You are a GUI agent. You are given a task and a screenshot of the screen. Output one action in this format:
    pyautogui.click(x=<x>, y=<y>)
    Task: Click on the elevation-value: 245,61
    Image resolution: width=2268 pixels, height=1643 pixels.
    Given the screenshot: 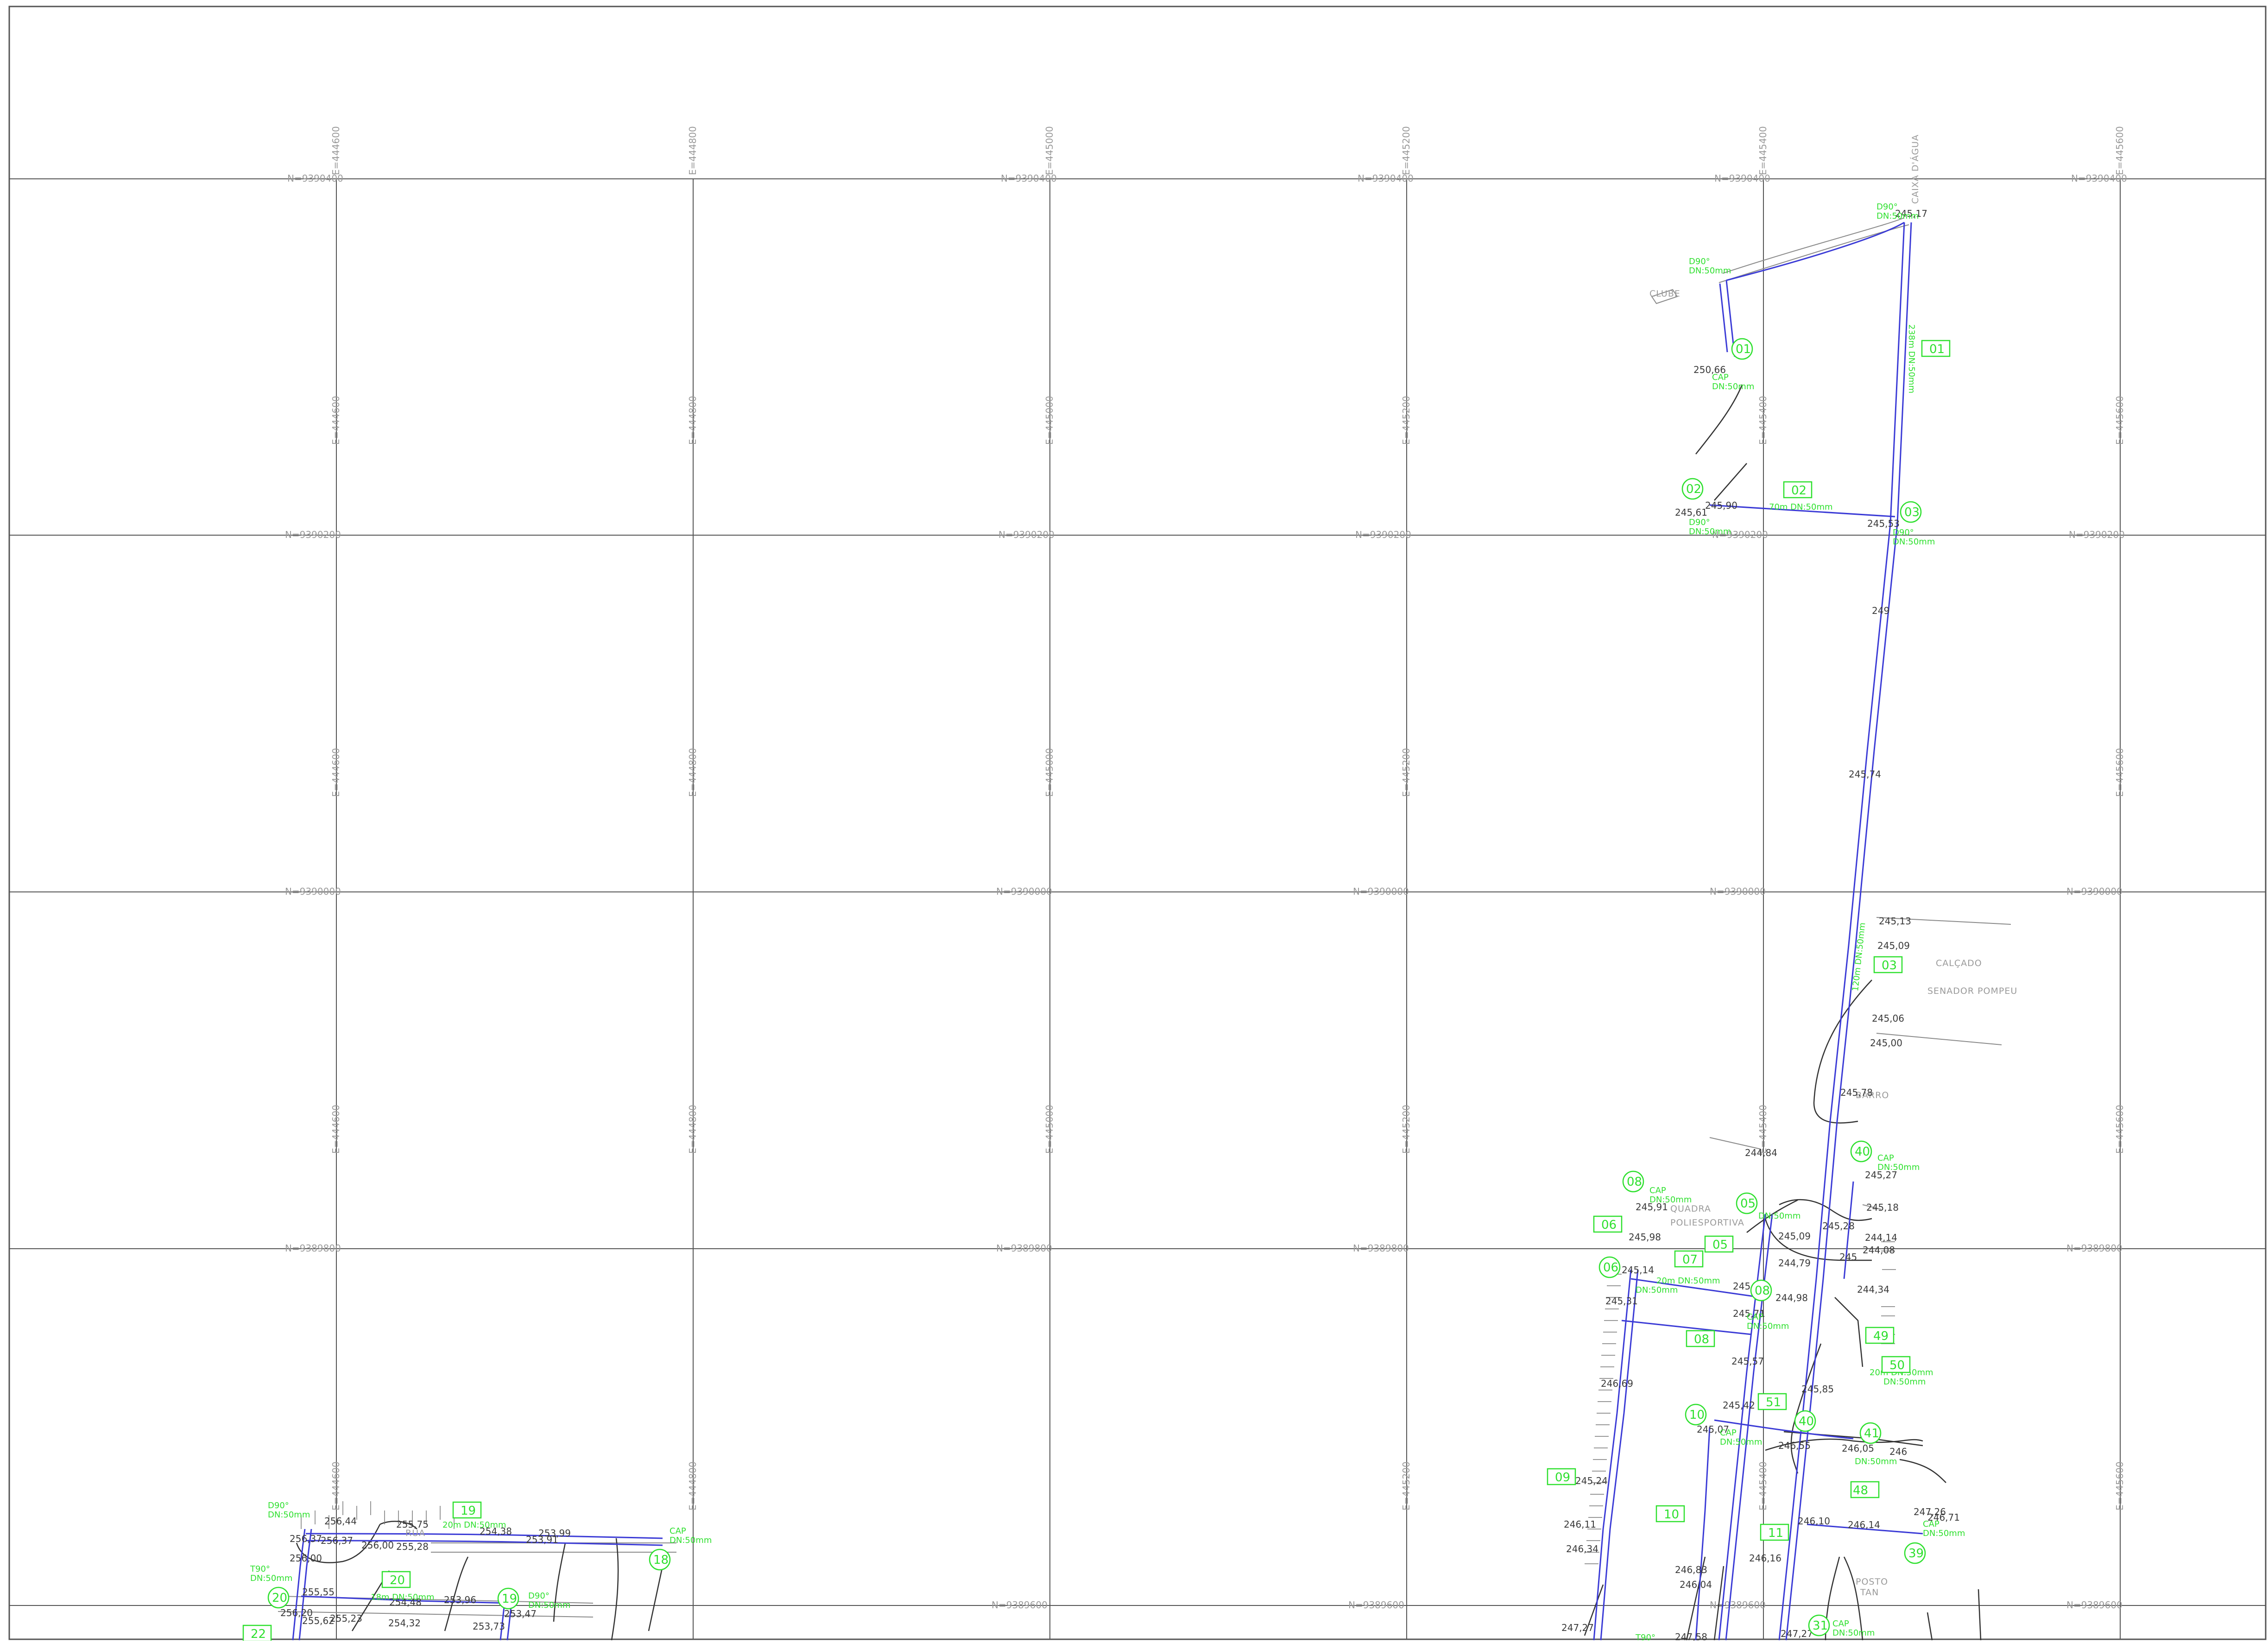 What is the action you would take?
    pyautogui.click(x=1691, y=512)
    